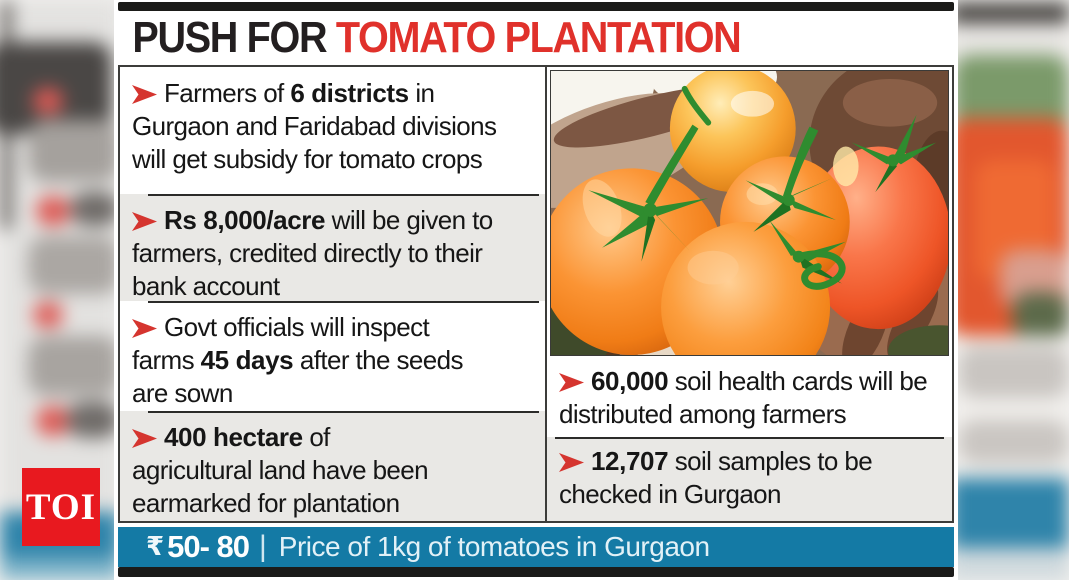 This screenshot has height=580, width=1069. I want to click on headline-black-part: PUSH FOR, so click(234, 37).